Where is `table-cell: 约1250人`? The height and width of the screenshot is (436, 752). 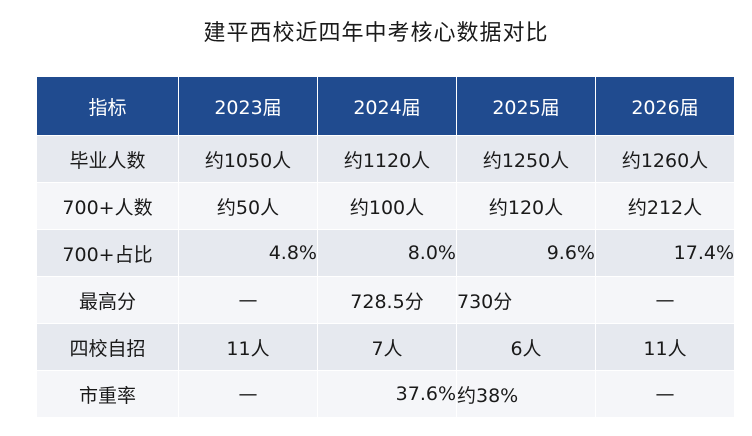
table-cell: 约1250人 is located at coordinates (526, 159).